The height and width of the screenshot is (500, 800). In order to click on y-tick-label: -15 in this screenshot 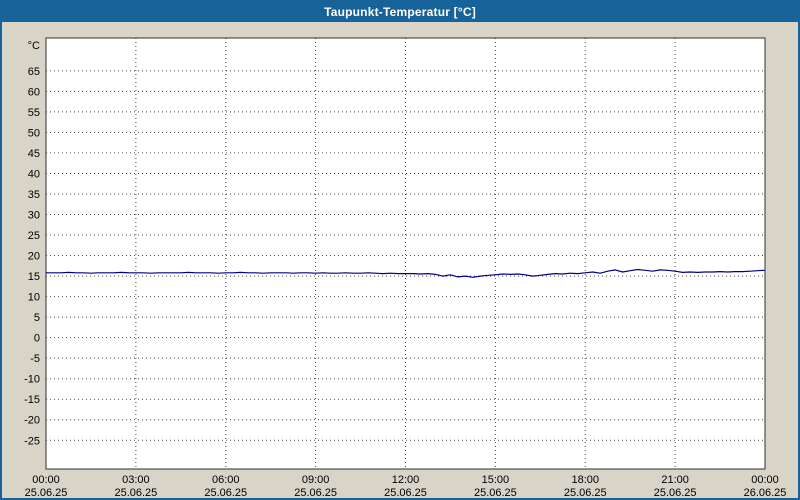, I will do `click(32, 400)`.